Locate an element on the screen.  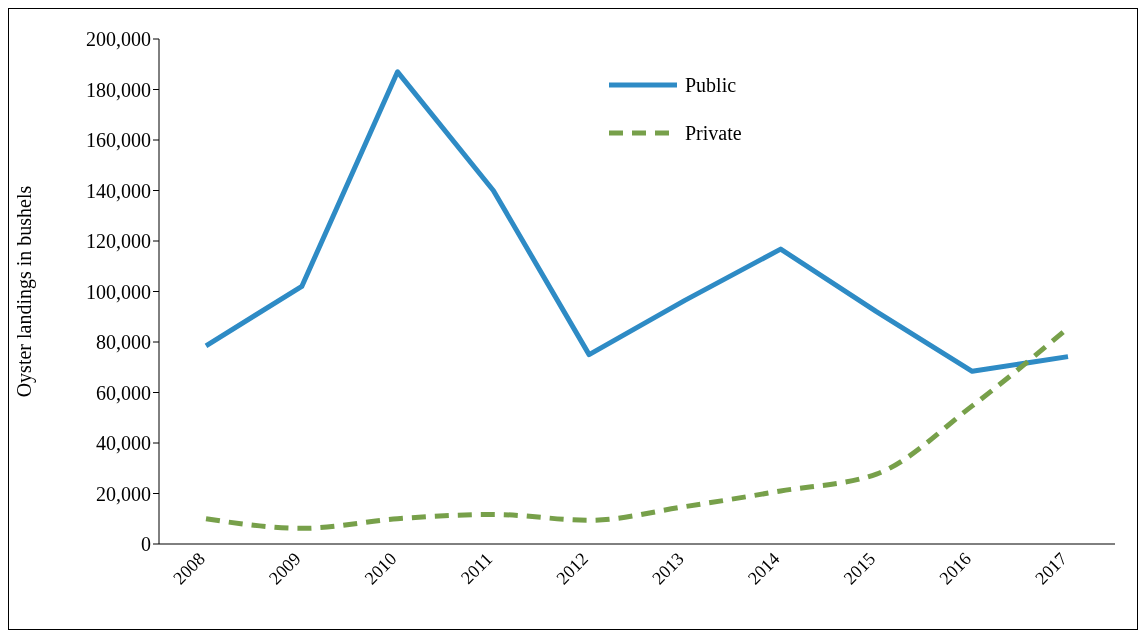
y-tick-label: 120,000 is located at coordinates (118, 241).